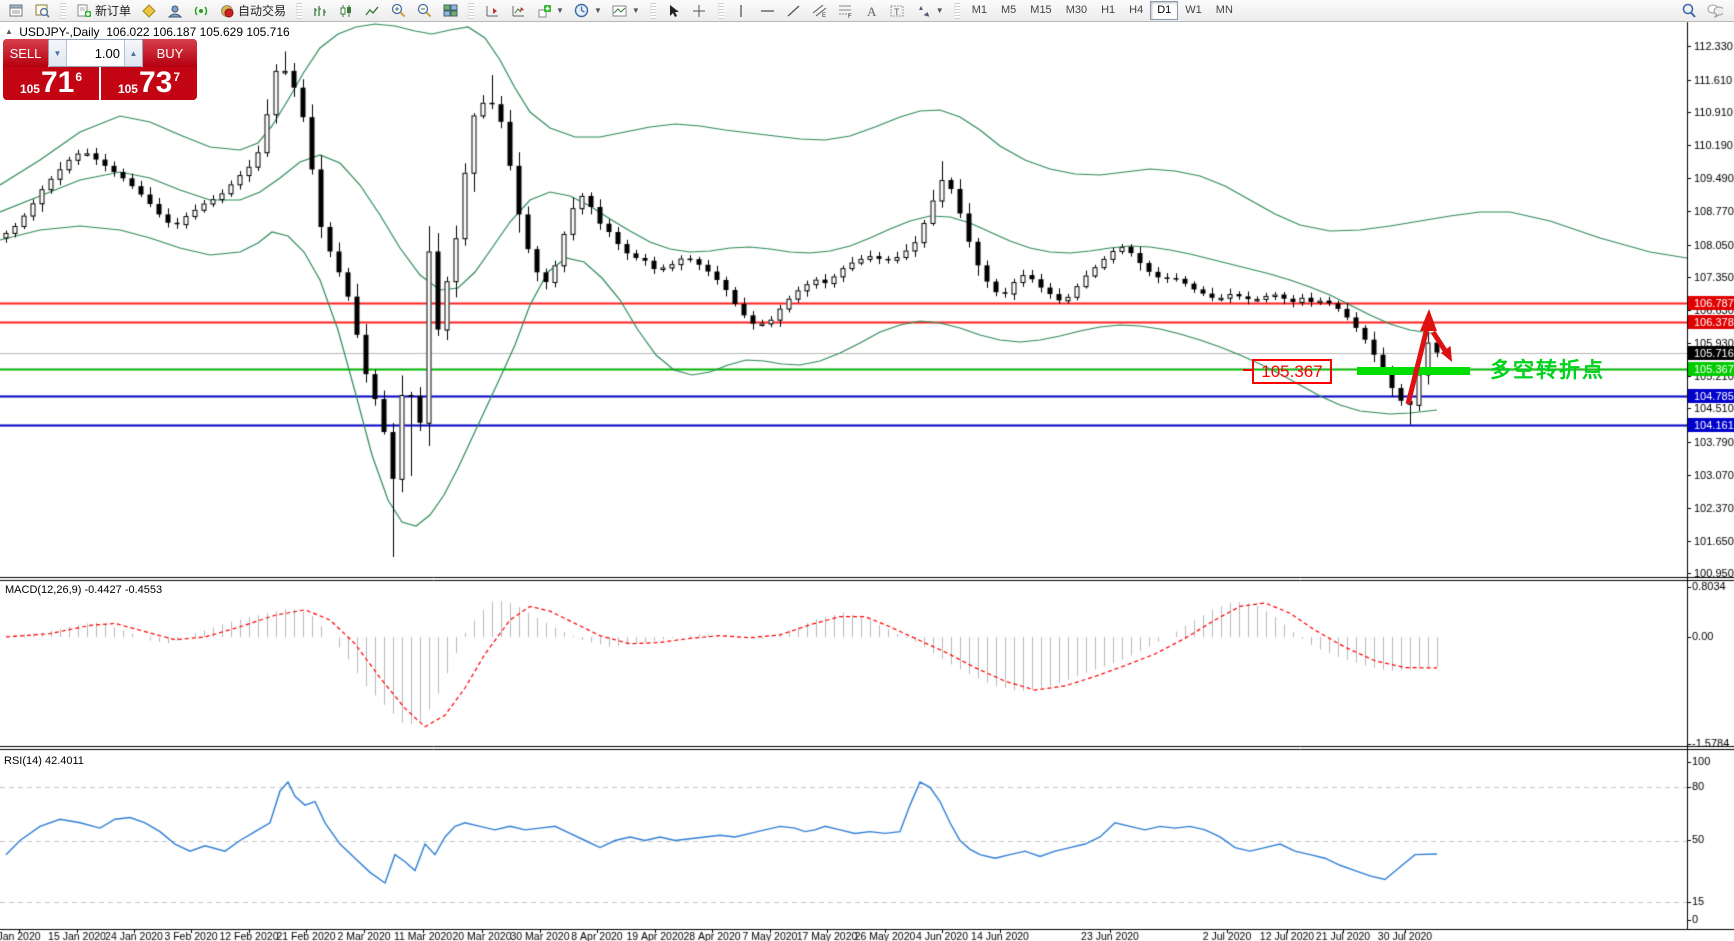 Image resolution: width=1734 pixels, height=941 pixels. I want to click on ask-handle: 105, so click(127, 89).